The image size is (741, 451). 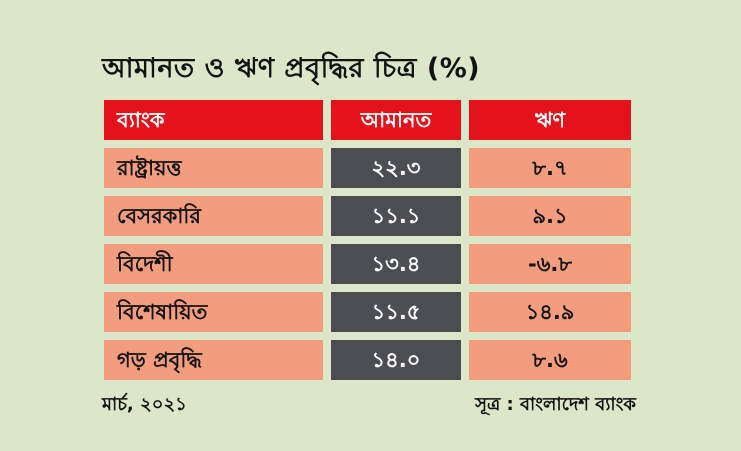 I want to click on deposit-value-cell: ১১.৫, so click(x=396, y=312).